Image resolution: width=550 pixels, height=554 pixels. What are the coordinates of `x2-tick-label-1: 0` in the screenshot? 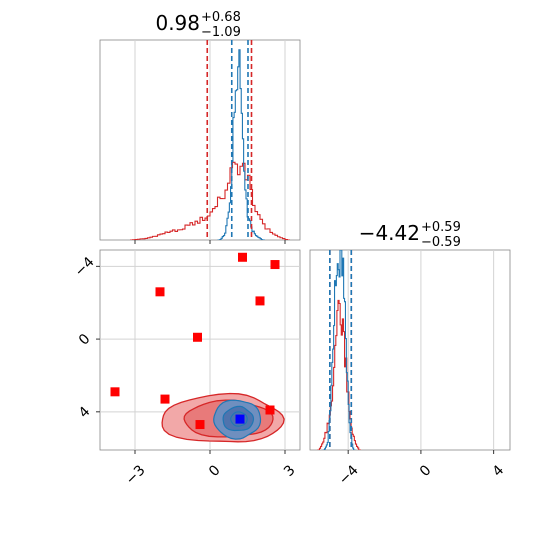 It's located at (426, 471).